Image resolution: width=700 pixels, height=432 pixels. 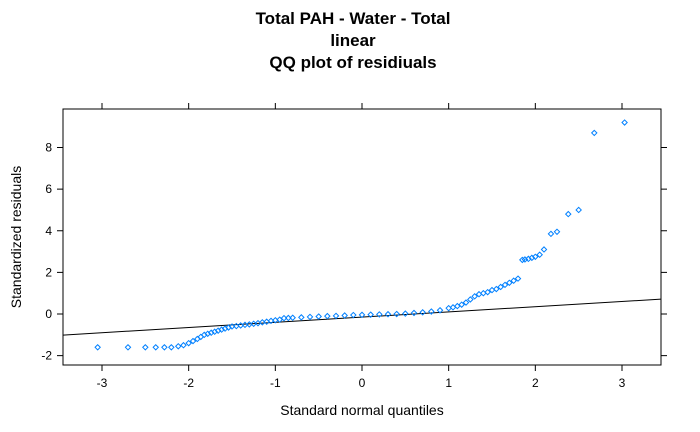 What do you see at coordinates (535, 383) in the screenshot?
I see `x-tick-label: 2` at bounding box center [535, 383].